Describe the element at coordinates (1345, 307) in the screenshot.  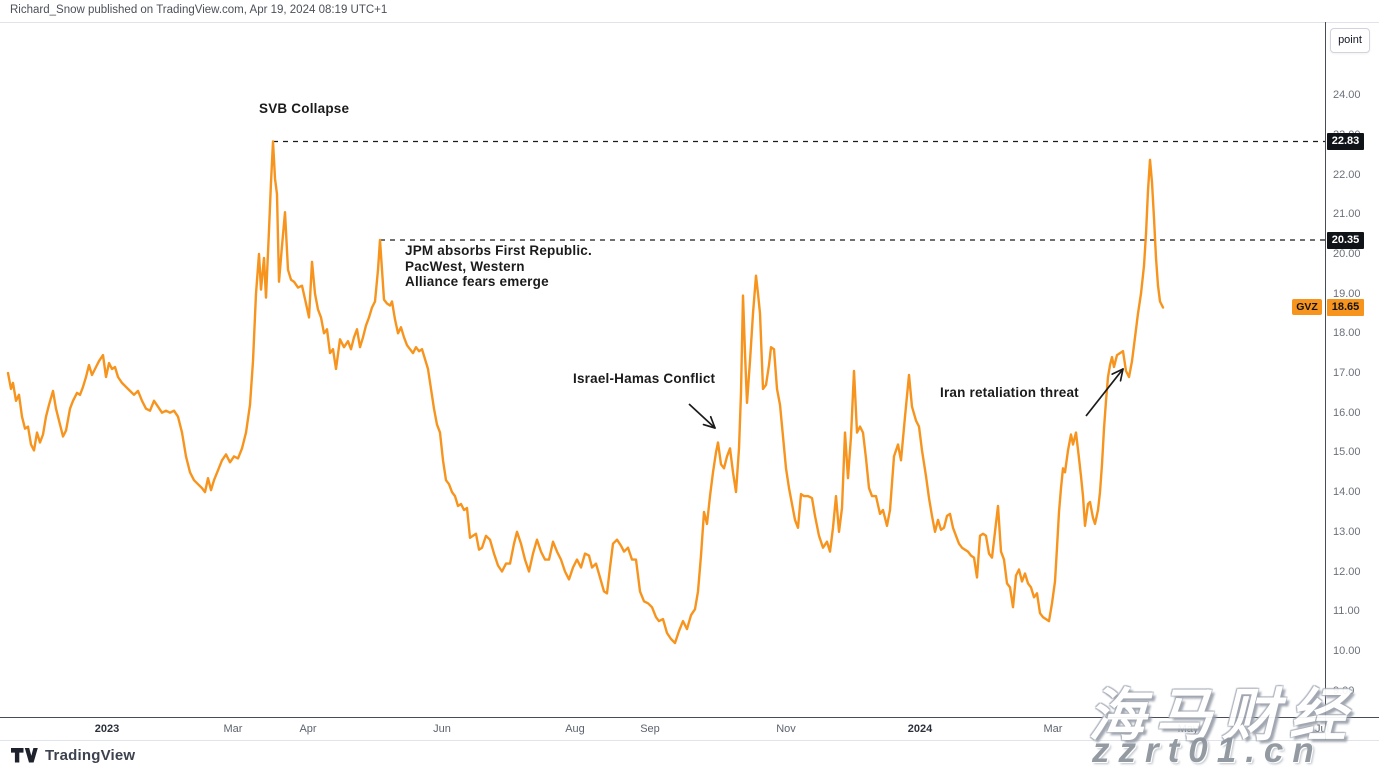
I see `last-price-label: 18.65` at that location.